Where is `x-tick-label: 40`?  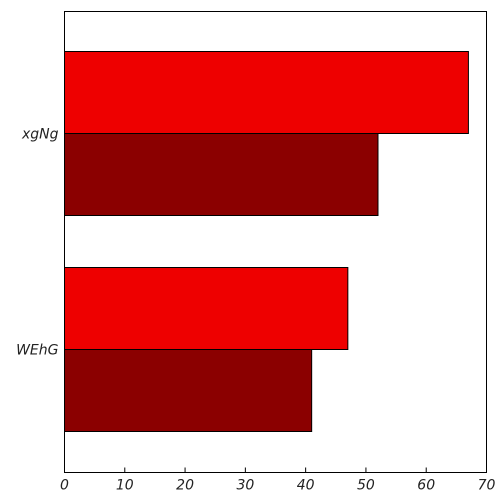 x-tick-label: 40 is located at coordinates (306, 486).